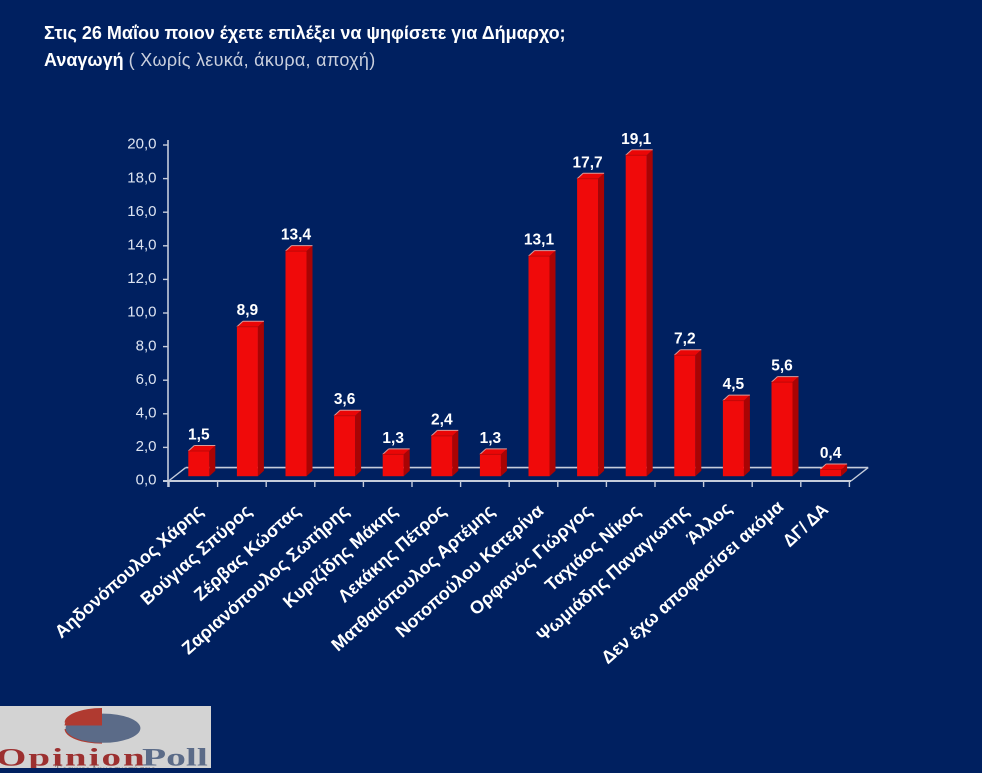 This screenshot has height=773, width=982. Describe the element at coordinates (141, 211) in the screenshot. I see `svg-text: 16,0` at that location.